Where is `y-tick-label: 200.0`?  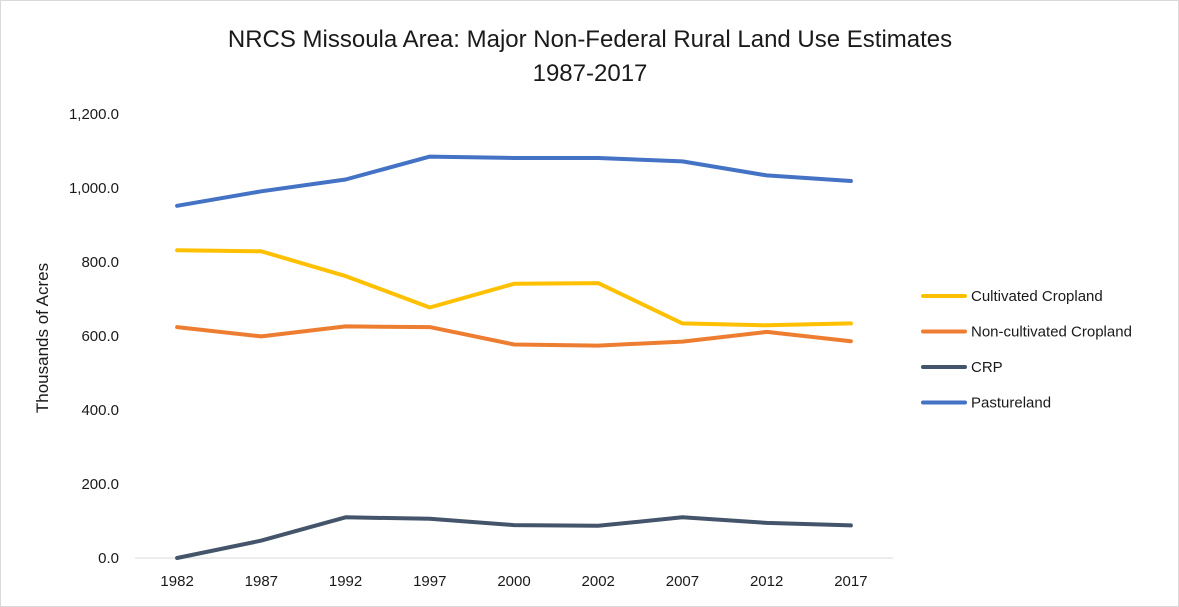
y-tick-label: 200.0 is located at coordinates (100, 484).